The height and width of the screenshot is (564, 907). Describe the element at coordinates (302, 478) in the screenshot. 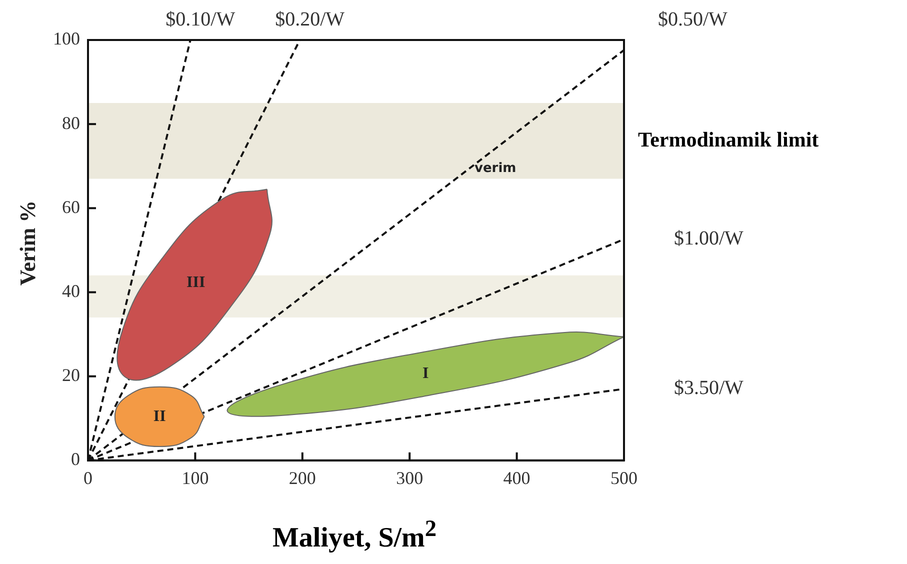

I see `x-tick-label: 200` at that location.